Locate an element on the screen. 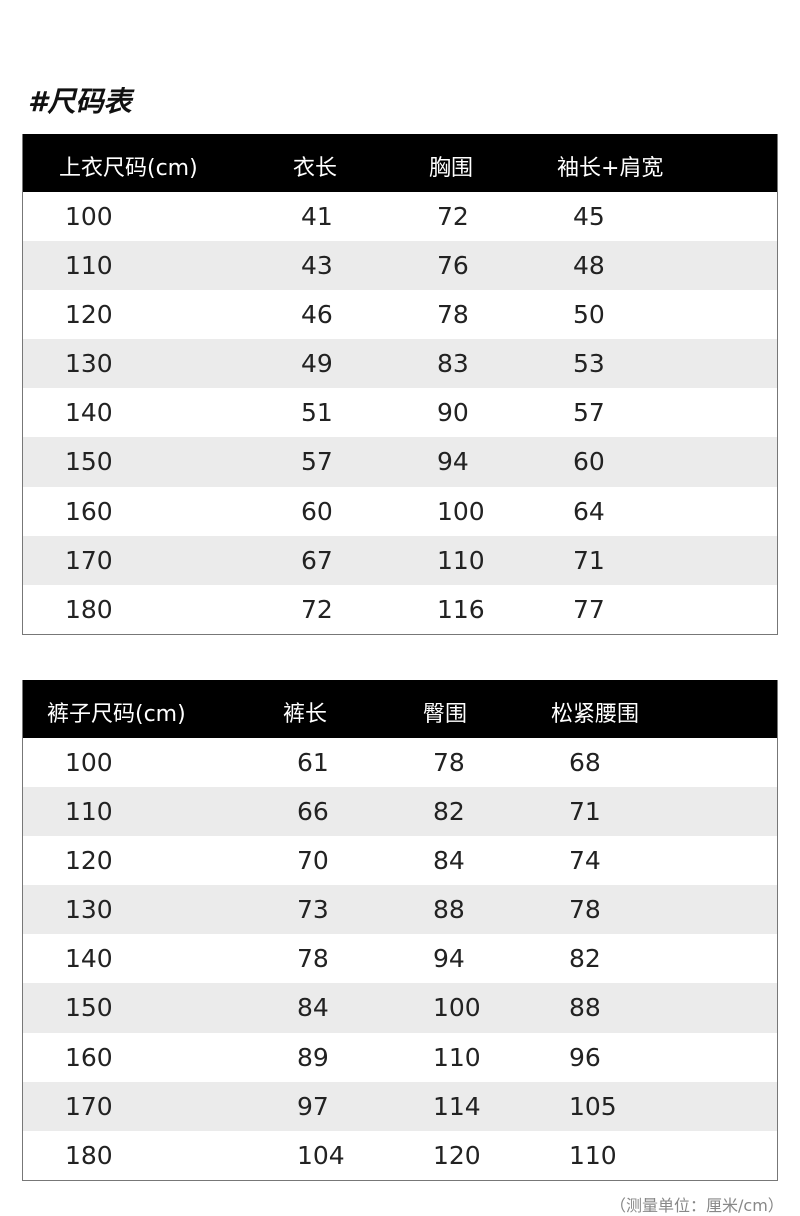  table-cell: 90 is located at coordinates (453, 413).